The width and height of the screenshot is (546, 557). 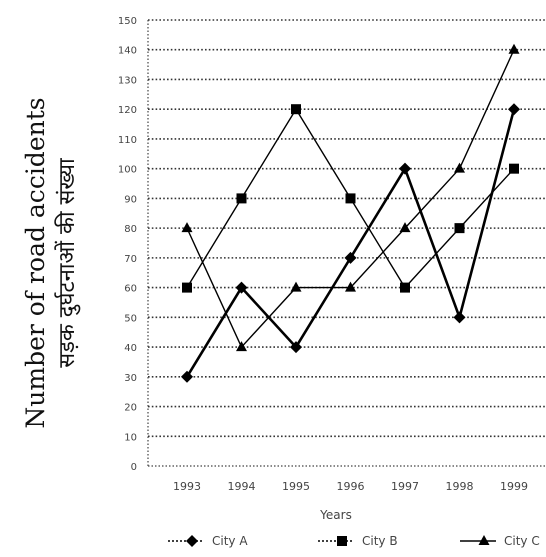 I want to click on y-tick-label: 30, so click(x=130, y=378).